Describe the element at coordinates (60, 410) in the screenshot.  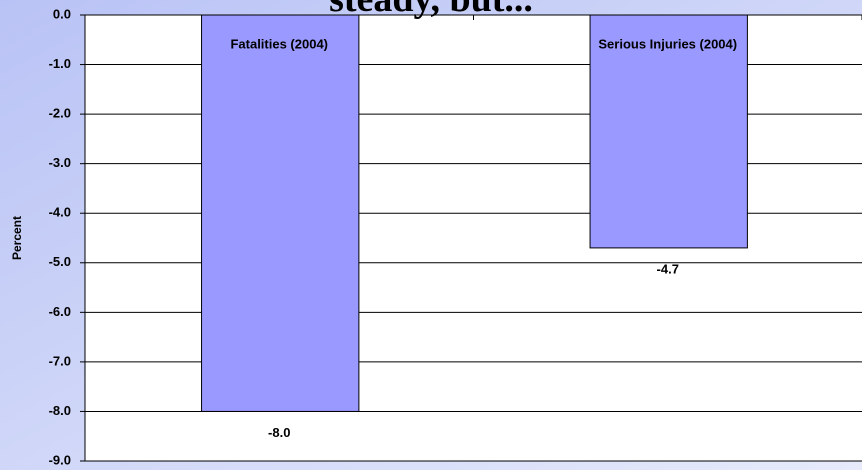
I see `y-tick-label: -8.0` at that location.